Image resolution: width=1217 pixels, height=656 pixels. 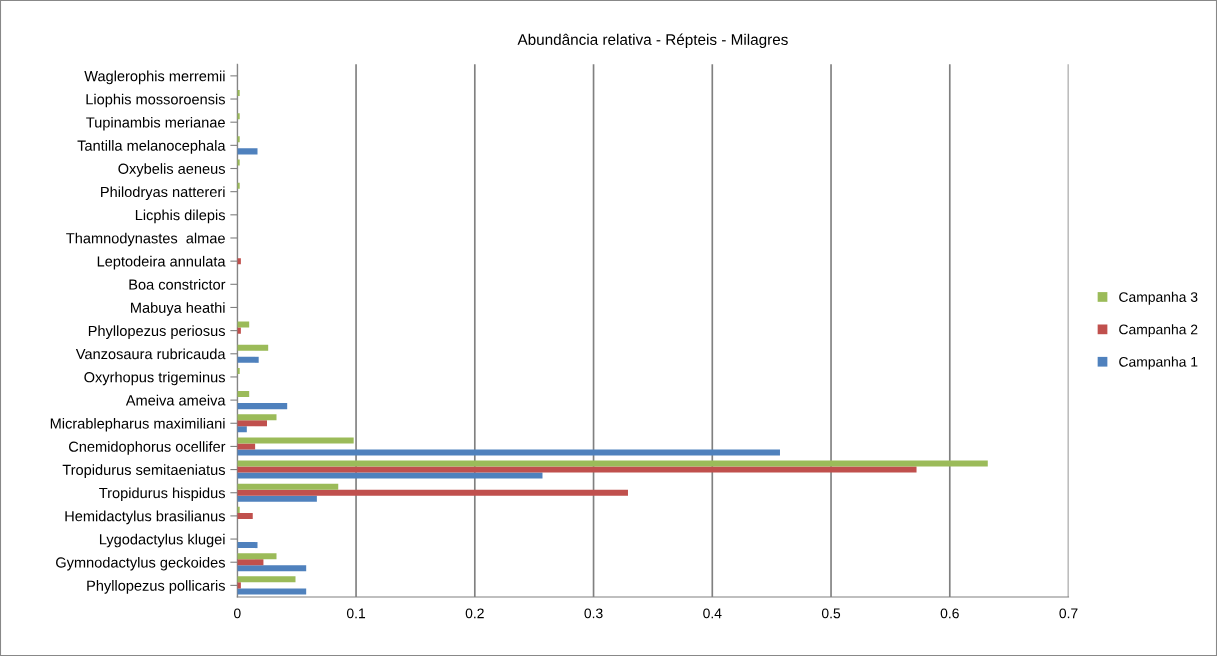 What do you see at coordinates (180, 216) in the screenshot?
I see `y-tick-label: Licphis dilepis` at bounding box center [180, 216].